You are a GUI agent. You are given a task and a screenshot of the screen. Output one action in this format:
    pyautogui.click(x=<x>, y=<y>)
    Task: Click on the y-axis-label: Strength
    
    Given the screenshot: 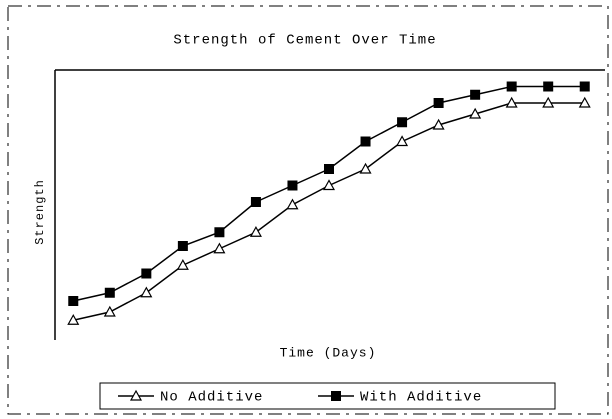 What is the action you would take?
    pyautogui.click(x=40, y=212)
    